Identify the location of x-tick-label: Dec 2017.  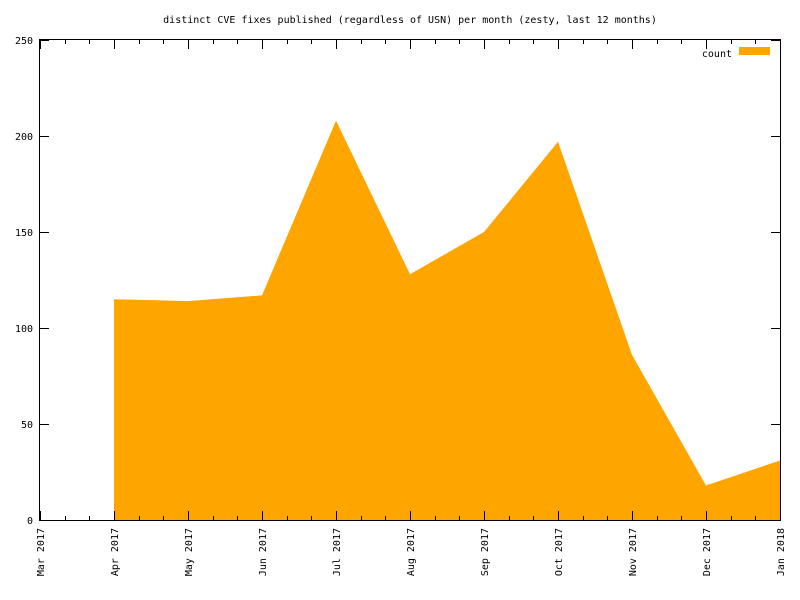
(707, 552).